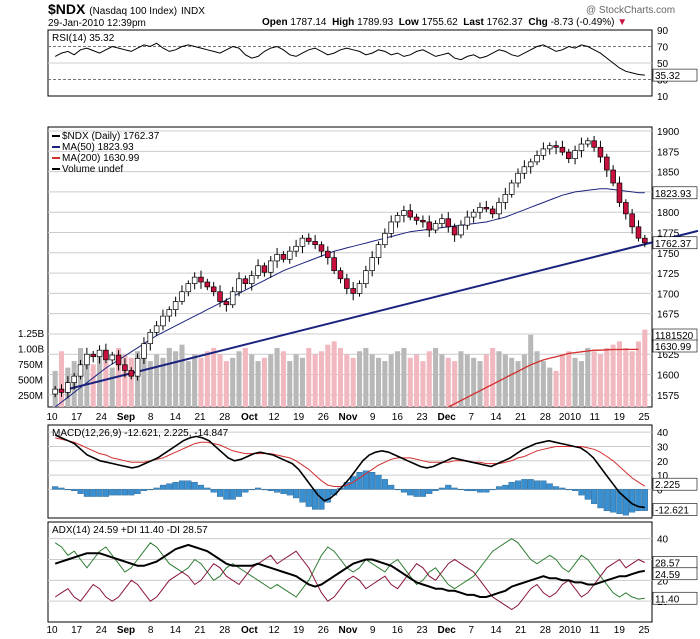 This screenshot has height=639, width=700. I want to click on macd-title: MACD(12,26,9) -12.621, 2.225, -14.847, so click(140, 433).